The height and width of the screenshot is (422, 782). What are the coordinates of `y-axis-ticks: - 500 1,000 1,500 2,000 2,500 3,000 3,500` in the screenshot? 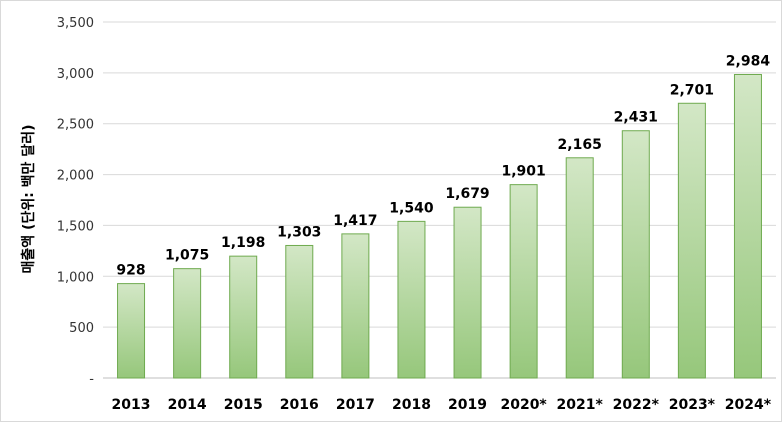 It's located at (76, 201).